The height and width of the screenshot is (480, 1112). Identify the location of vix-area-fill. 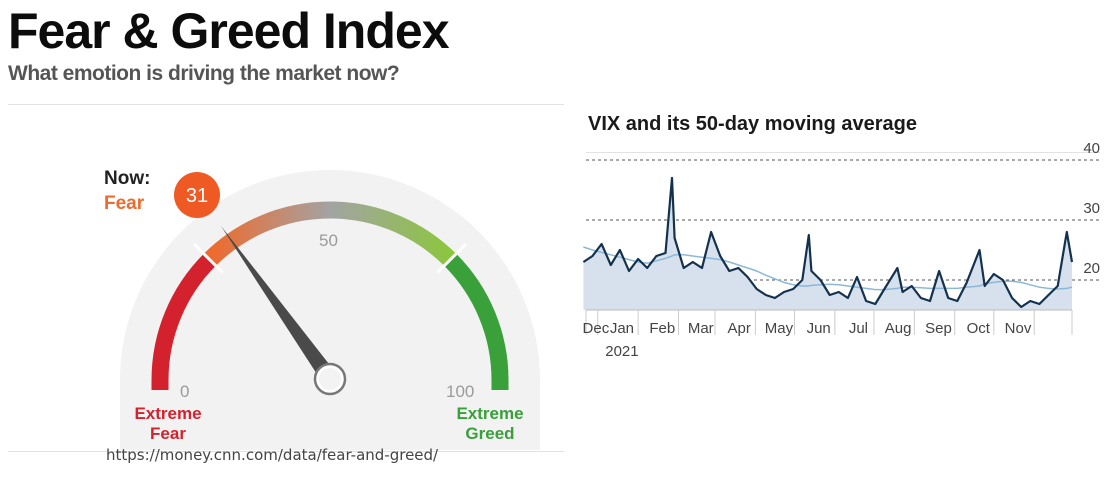
(827, 244).